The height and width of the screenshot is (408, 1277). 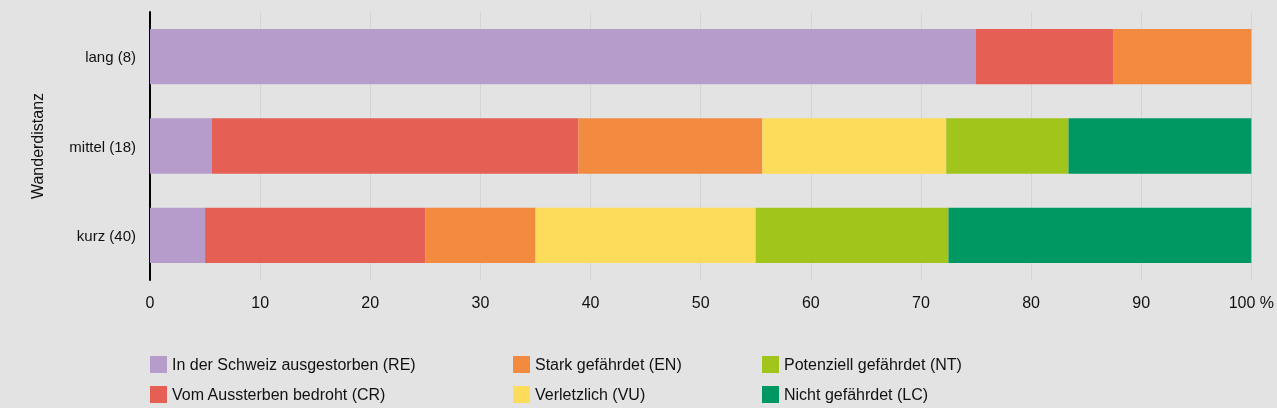 I want to click on x-tick-label: 30, so click(x=480, y=302).